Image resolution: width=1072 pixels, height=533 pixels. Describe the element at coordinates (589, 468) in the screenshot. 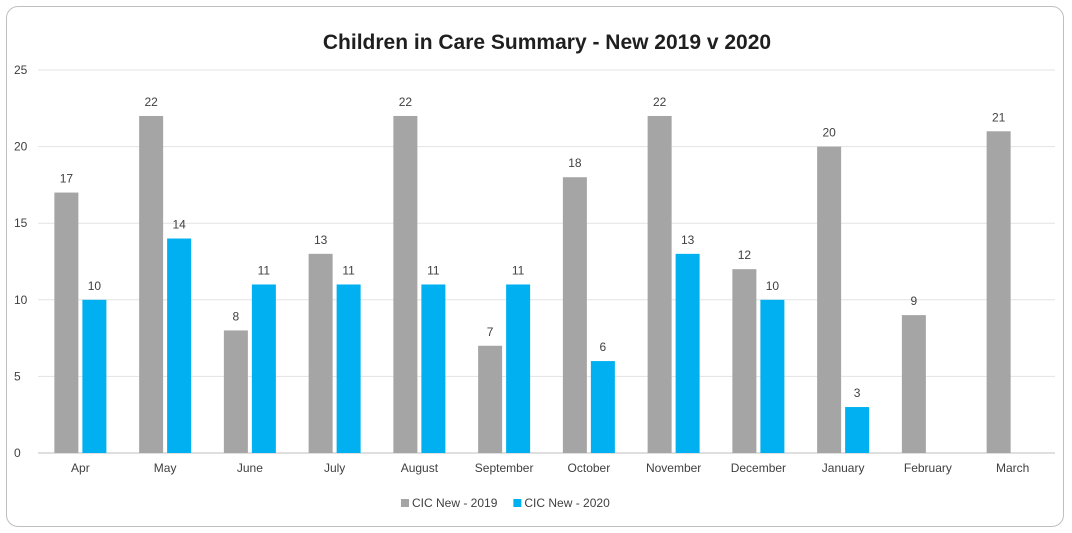

I see `x-tick-label: October` at that location.